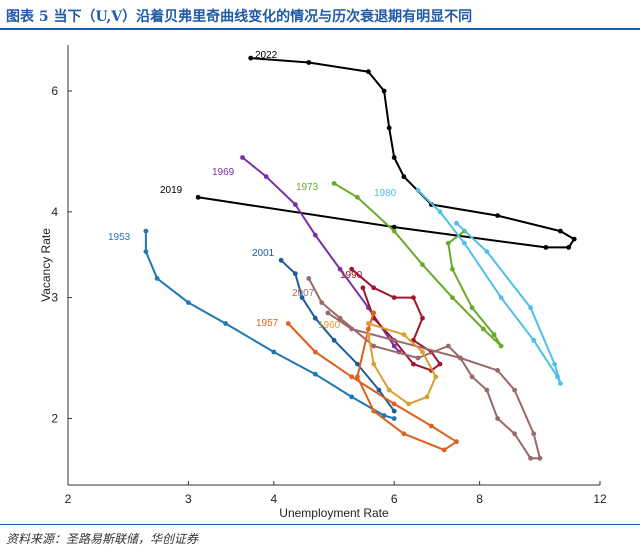 Image resolution: width=640 pixels, height=555 pixels. I want to click on series-label-1990: 1990, so click(351, 275).